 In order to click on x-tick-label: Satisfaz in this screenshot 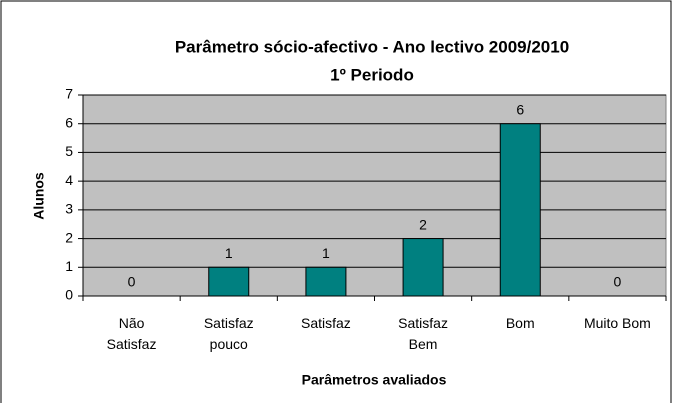, I will do `click(326, 323)`.